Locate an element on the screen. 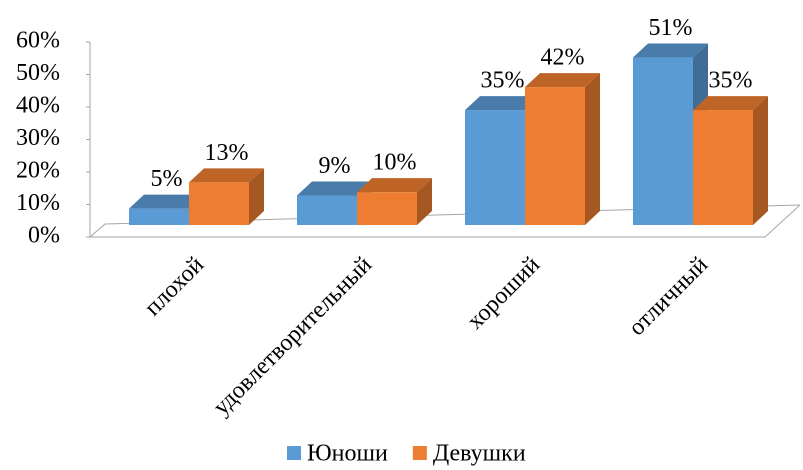  y-tick-label: 30% is located at coordinates (38, 138).